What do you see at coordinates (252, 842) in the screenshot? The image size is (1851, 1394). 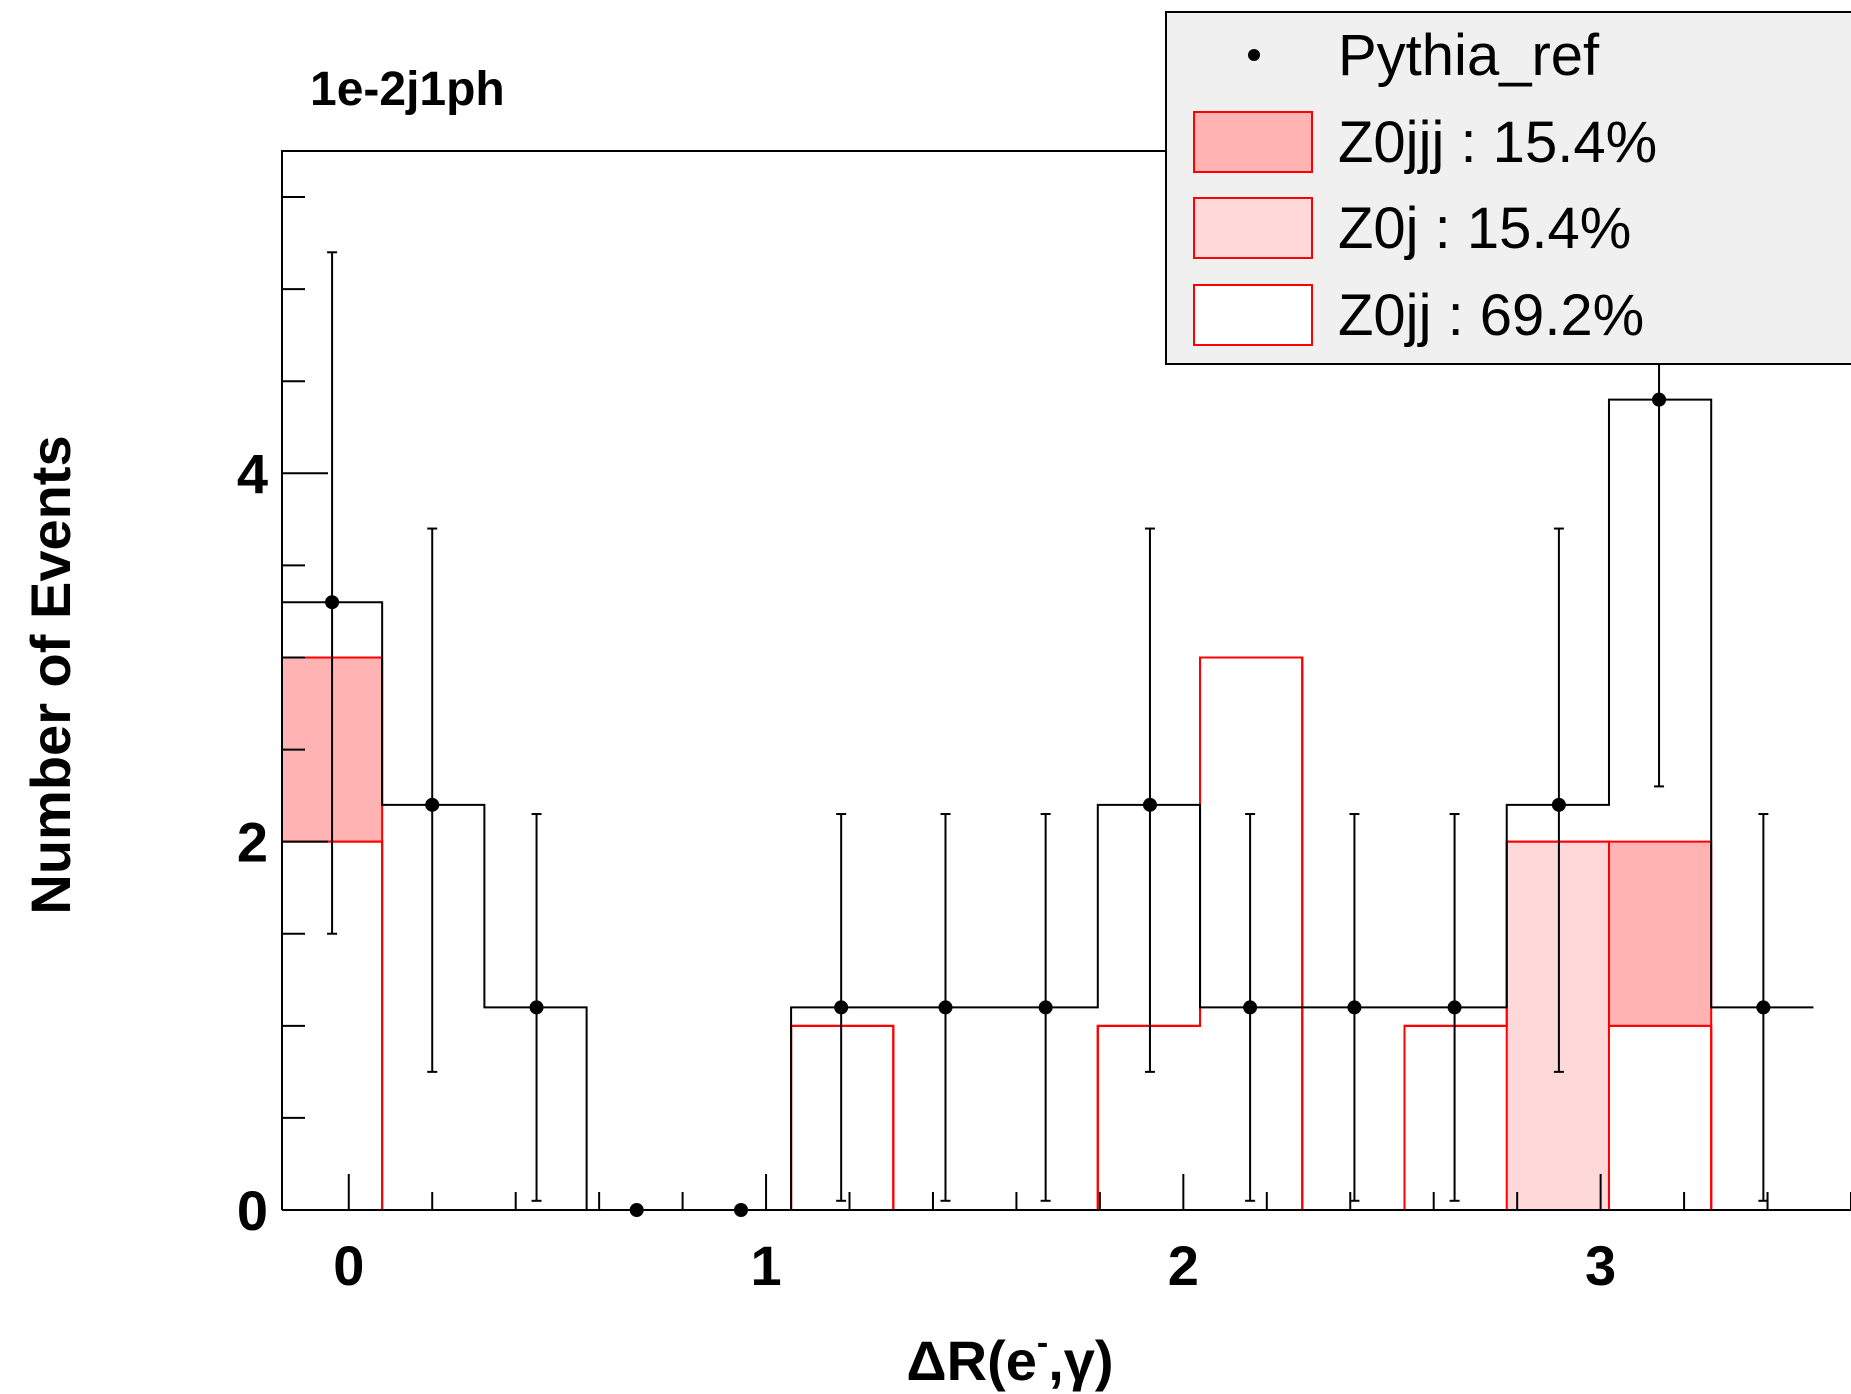 I see `y-tick-label: 2` at bounding box center [252, 842].